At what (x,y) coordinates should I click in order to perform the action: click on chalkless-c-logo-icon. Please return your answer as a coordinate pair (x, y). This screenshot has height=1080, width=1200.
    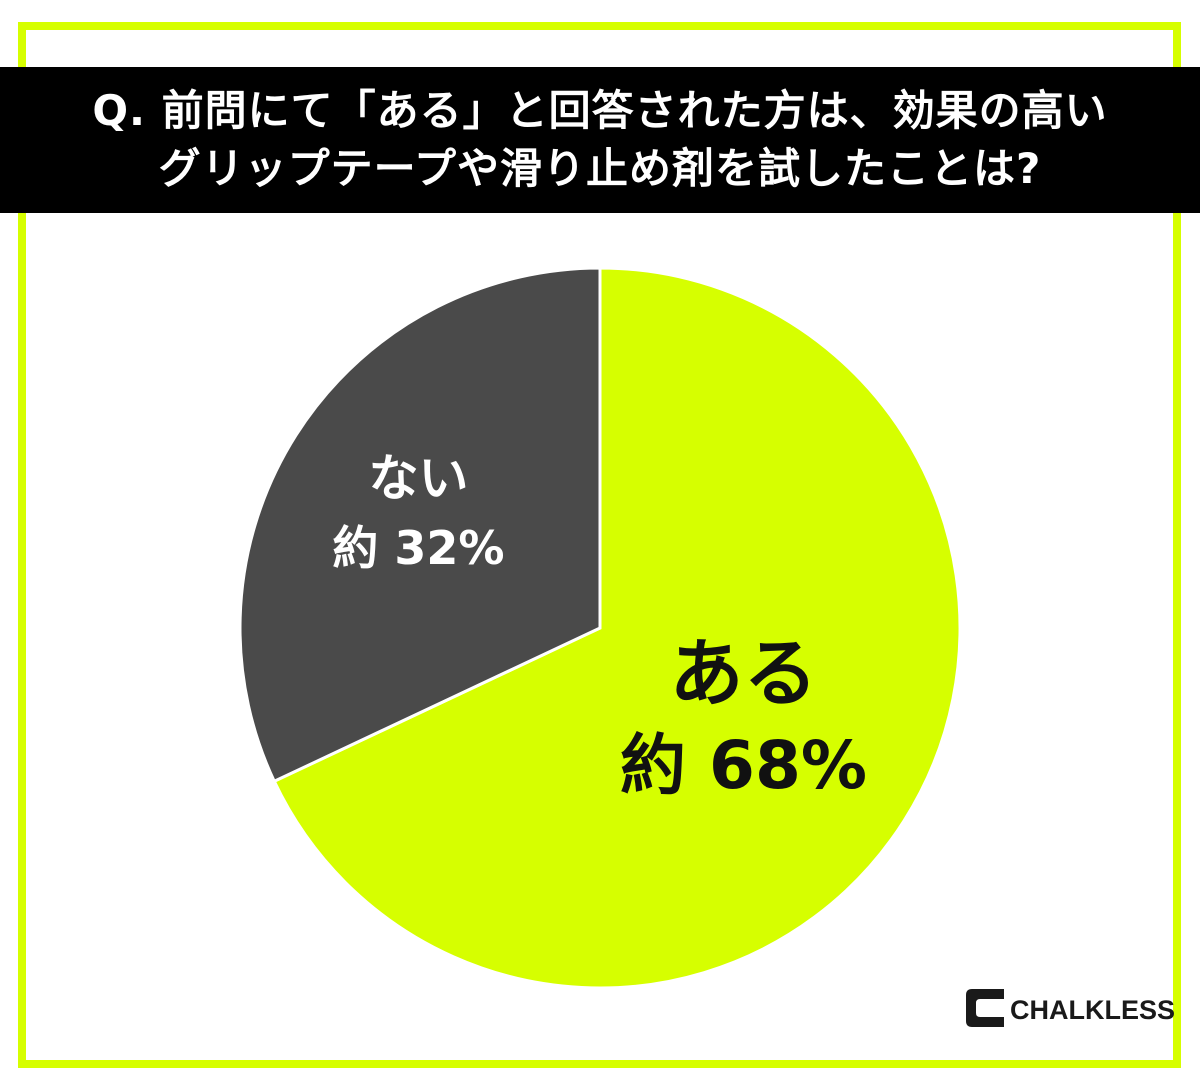
    Looking at the image, I should click on (985, 1008).